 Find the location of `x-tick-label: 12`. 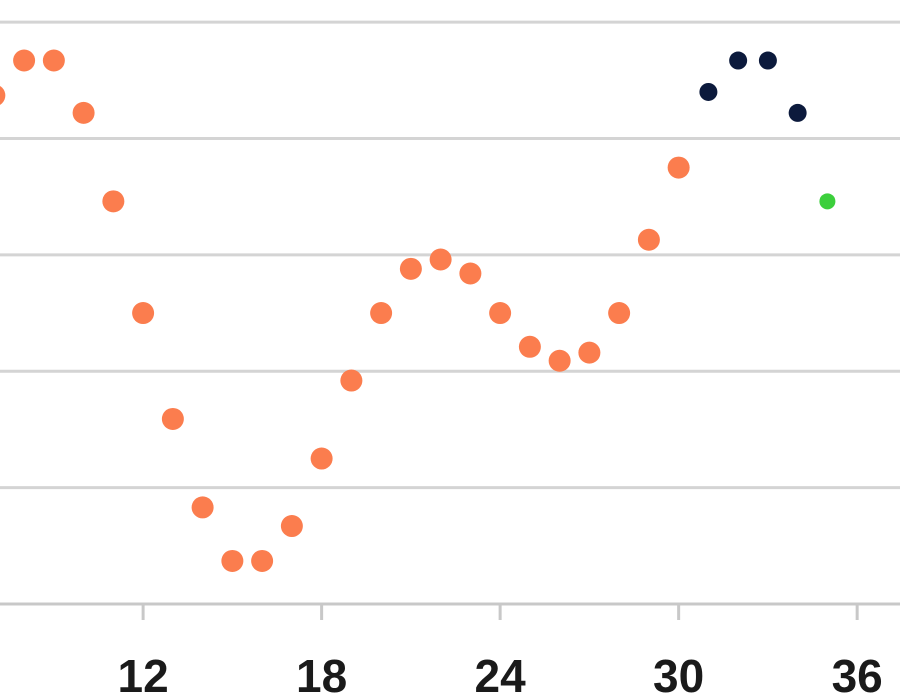

x-tick-label: 12 is located at coordinates (143, 675).